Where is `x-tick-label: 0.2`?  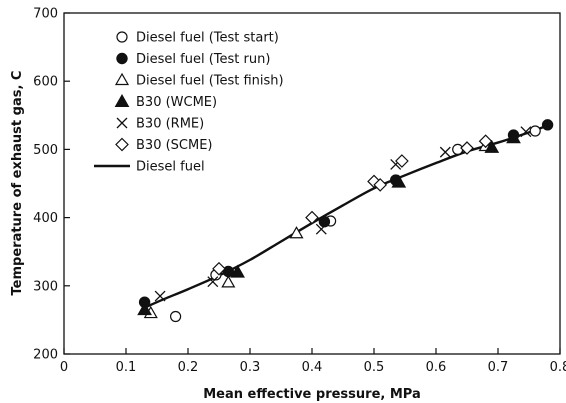 x-tick-label: 0.2 is located at coordinates (188, 367).